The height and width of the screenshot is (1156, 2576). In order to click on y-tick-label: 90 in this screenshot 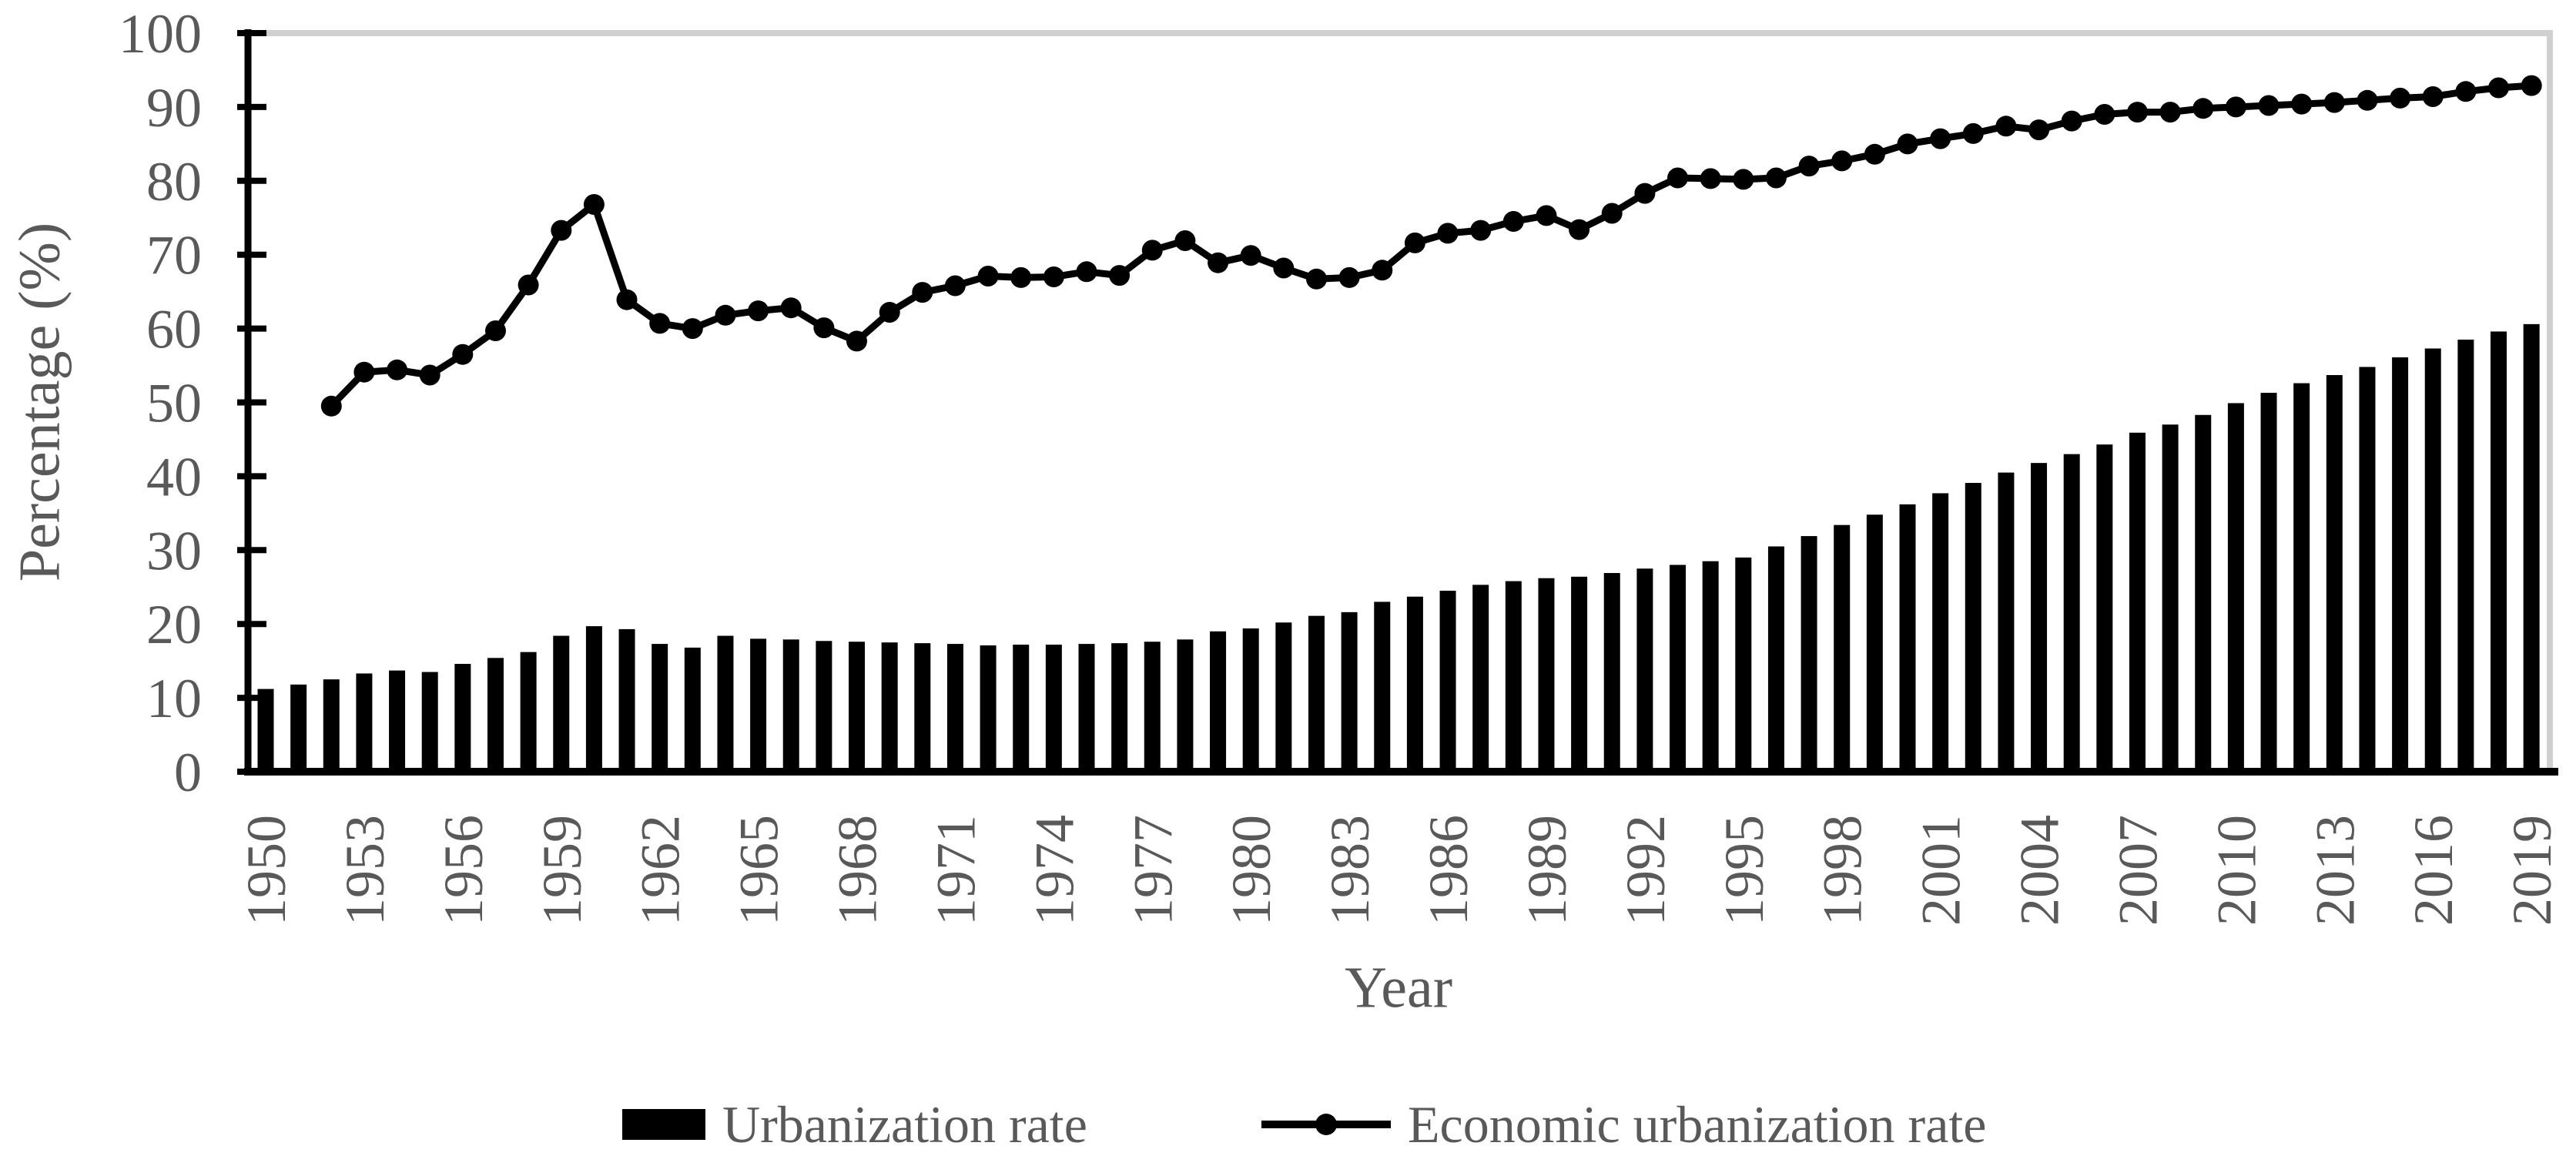, I will do `click(174, 108)`.